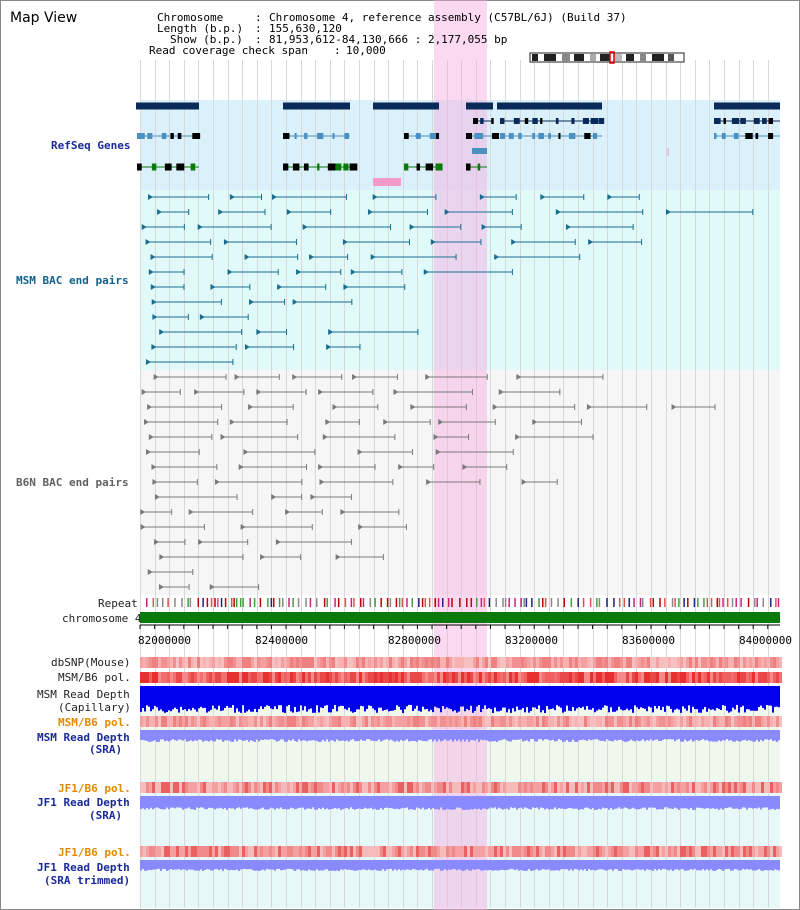  I want to click on track-label-msm-read-depth-sra: MSM Read Depth, so click(83, 737).